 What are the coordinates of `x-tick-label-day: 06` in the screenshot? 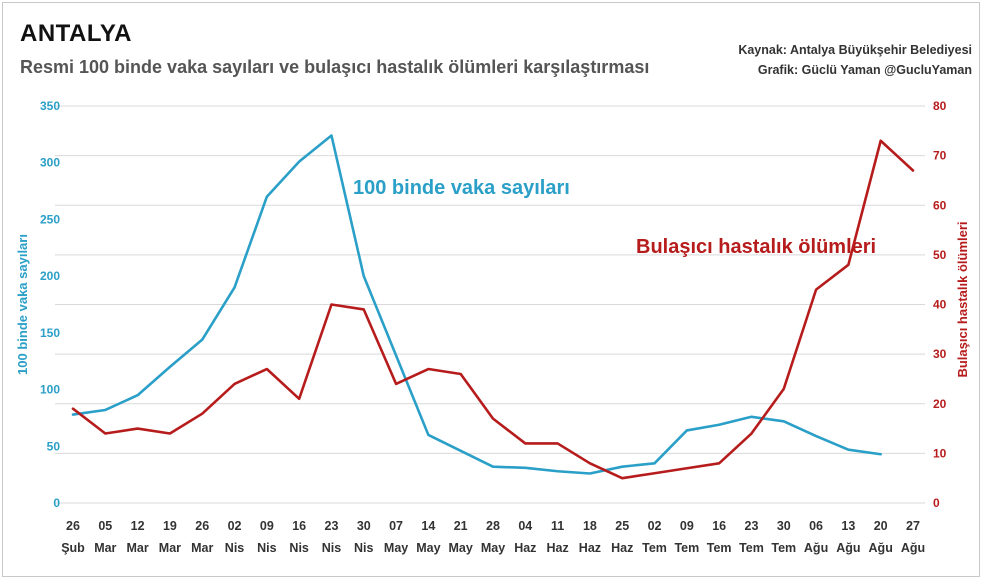 It's located at (816, 526).